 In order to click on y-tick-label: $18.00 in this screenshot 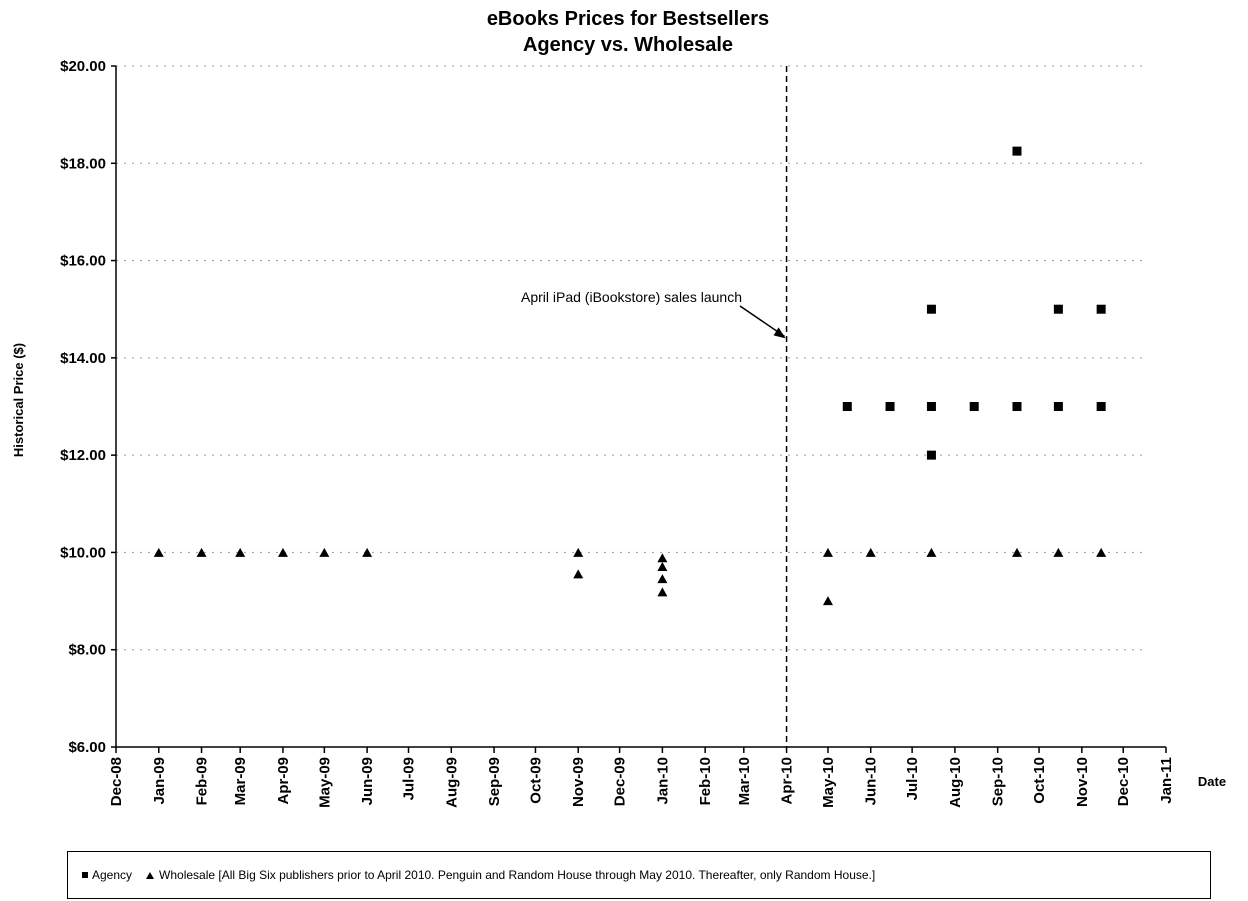, I will do `click(83, 163)`.